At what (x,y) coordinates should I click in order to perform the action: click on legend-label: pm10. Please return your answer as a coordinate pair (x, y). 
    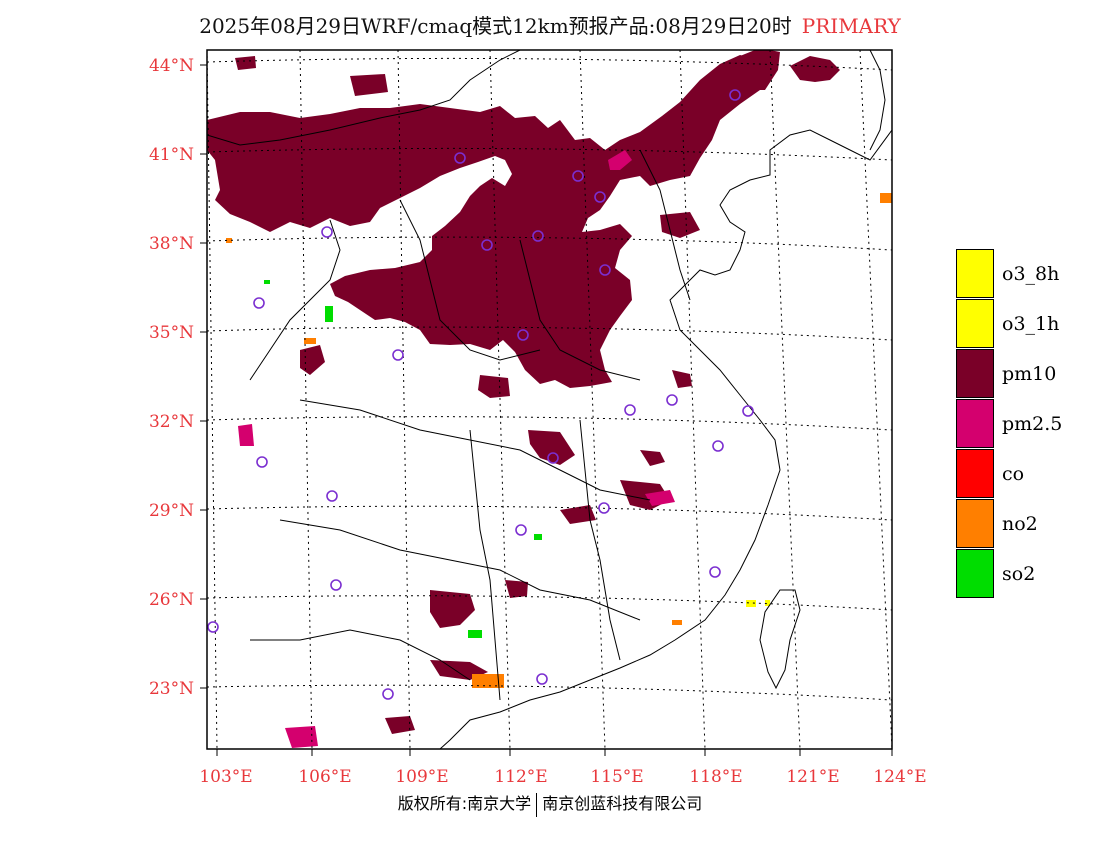
    Looking at the image, I should click on (1029, 374).